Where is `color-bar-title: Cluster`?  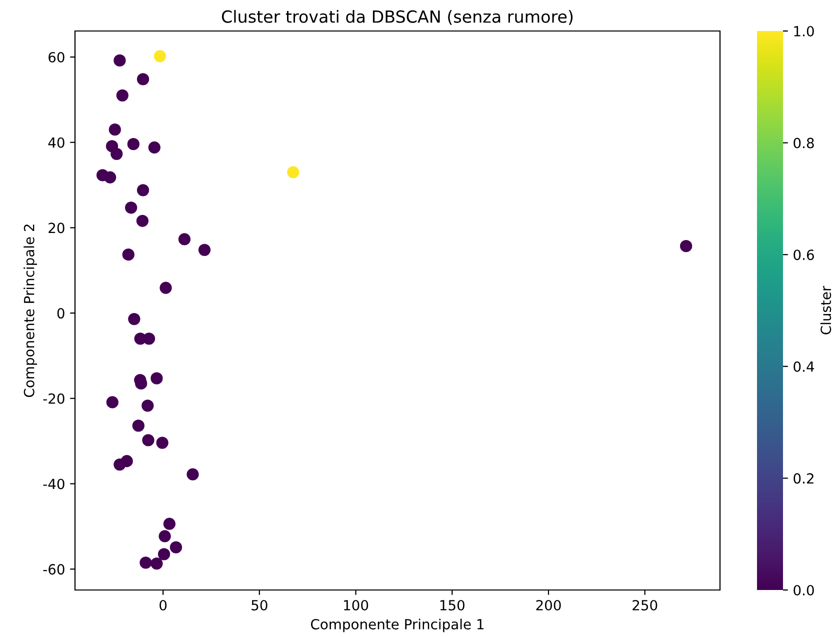
color-bar-title: Cluster is located at coordinates (826, 310).